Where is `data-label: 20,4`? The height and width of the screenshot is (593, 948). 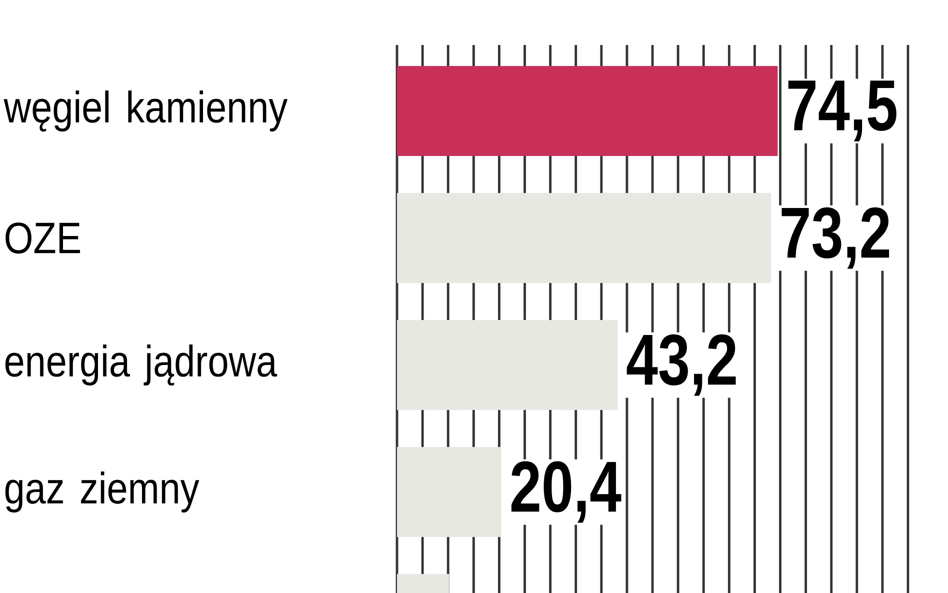
data-label: 20,4 is located at coordinates (566, 492).